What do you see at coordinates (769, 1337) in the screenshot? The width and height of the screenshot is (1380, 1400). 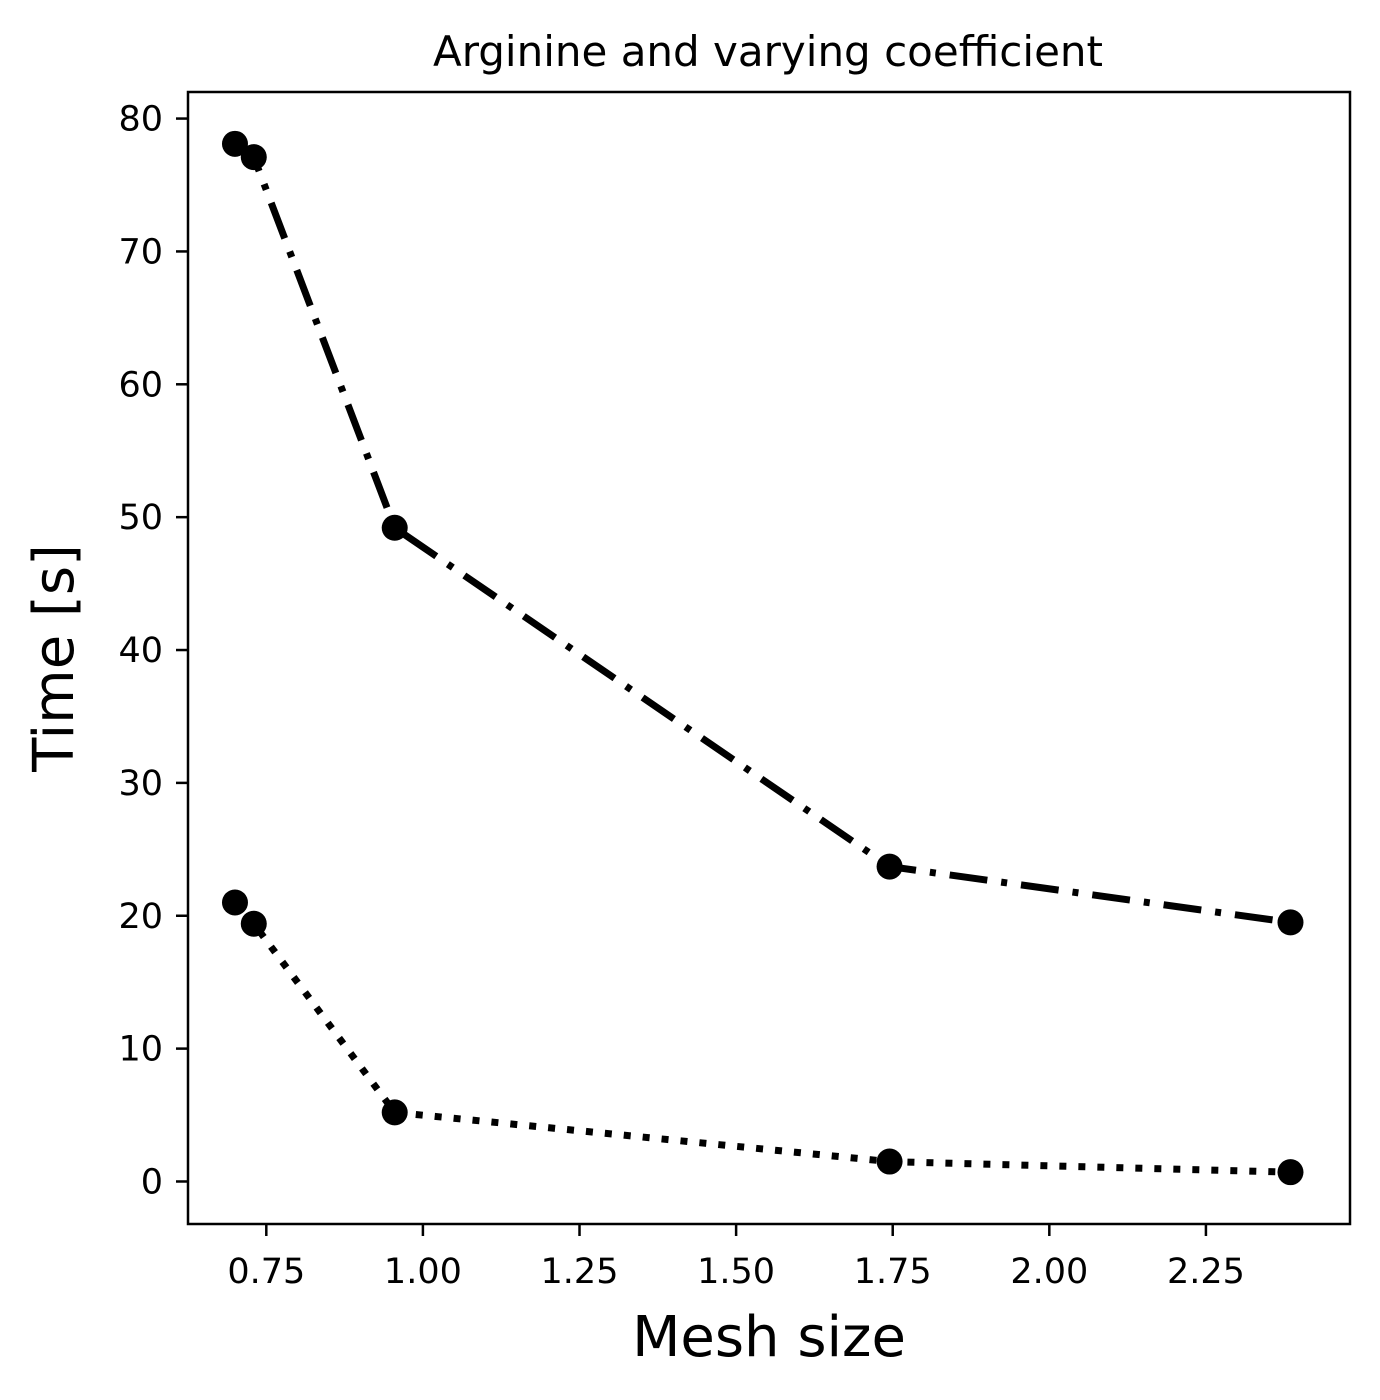 I see `x-axis-label: Mesh size` at bounding box center [769, 1337].